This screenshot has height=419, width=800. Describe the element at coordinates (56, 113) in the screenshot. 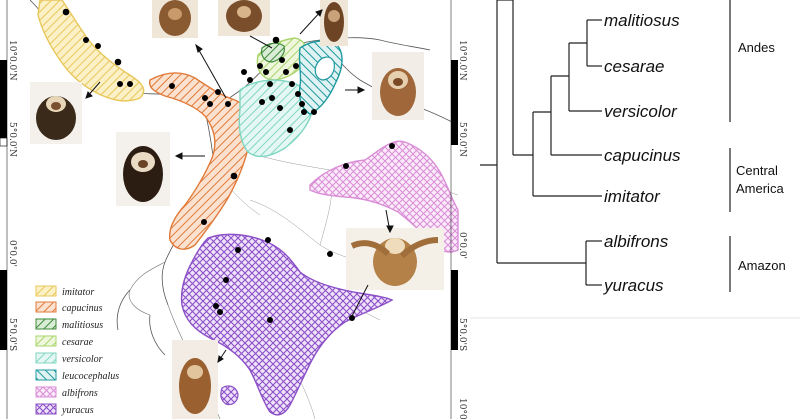

I see `monkey-photo-imitator` at that location.